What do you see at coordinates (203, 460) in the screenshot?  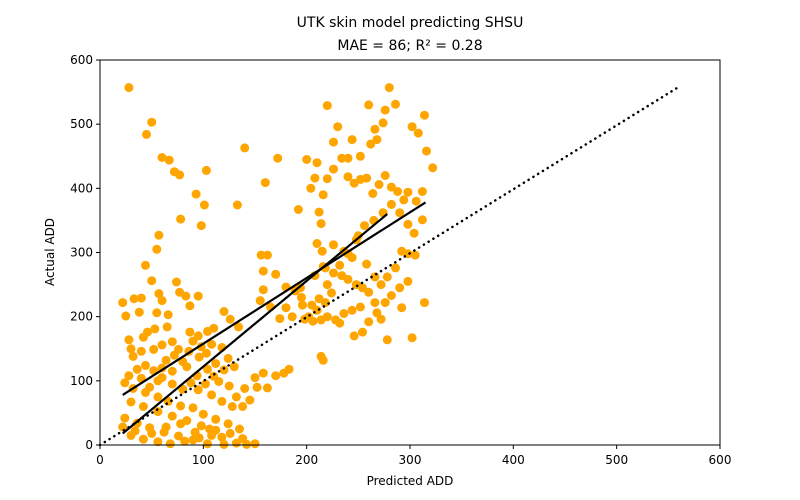 I see `x-tick-label: 100` at bounding box center [203, 460].